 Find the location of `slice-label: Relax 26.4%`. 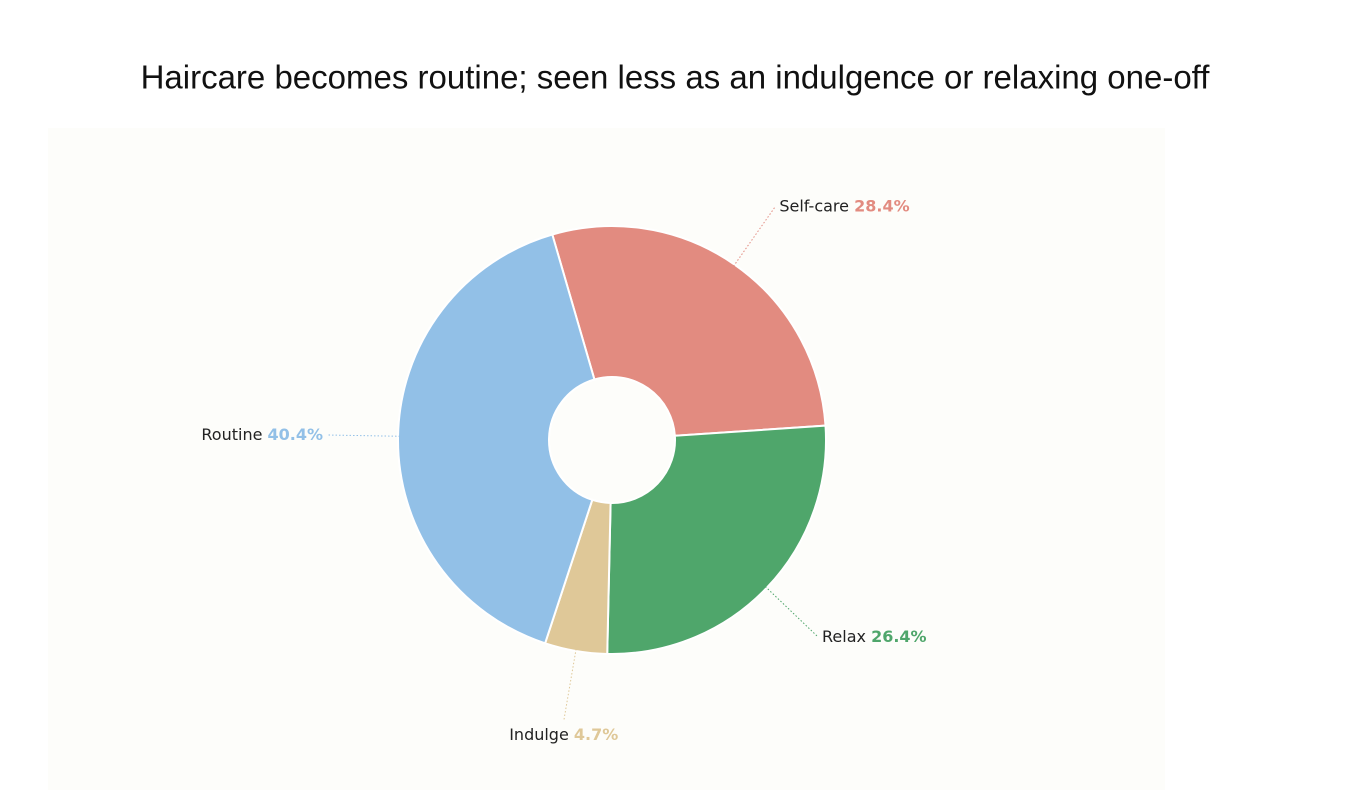

slice-label: Relax 26.4% is located at coordinates (874, 635).